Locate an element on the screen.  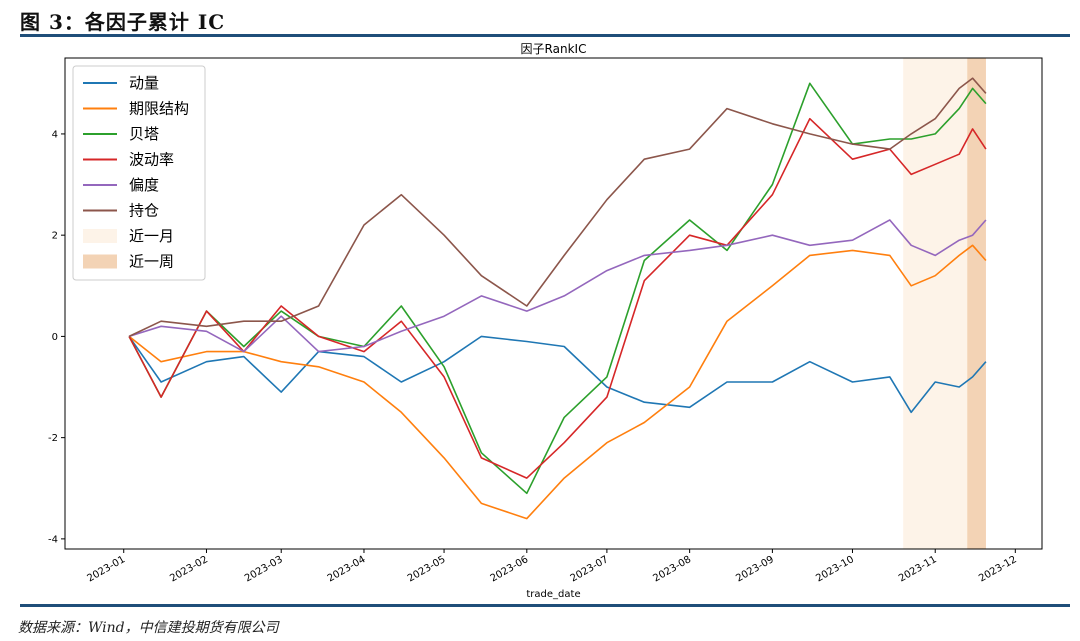
legend-label: 近一月 is located at coordinates (151, 236).